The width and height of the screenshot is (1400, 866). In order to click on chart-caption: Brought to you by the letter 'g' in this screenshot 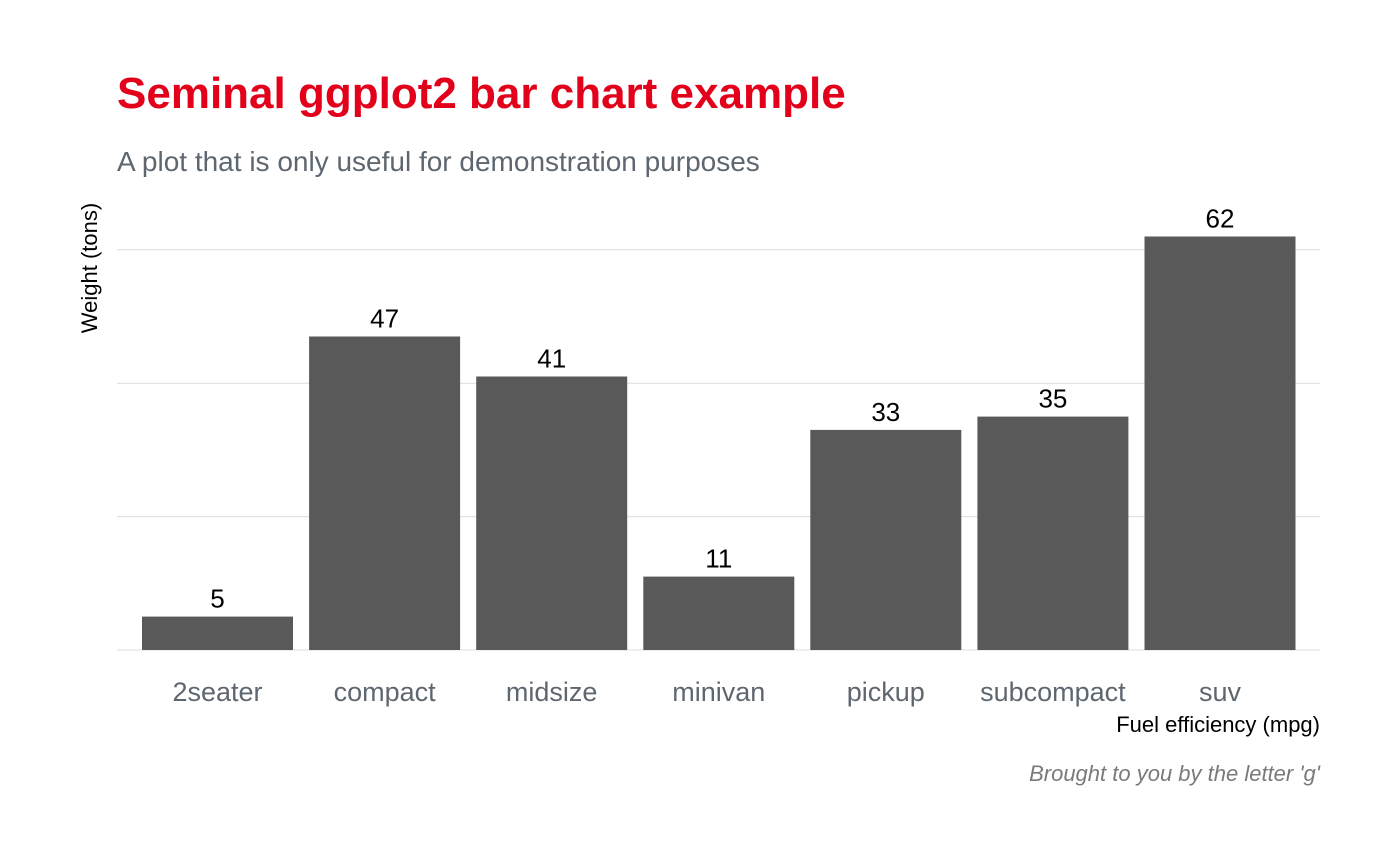, I will do `click(1175, 773)`.